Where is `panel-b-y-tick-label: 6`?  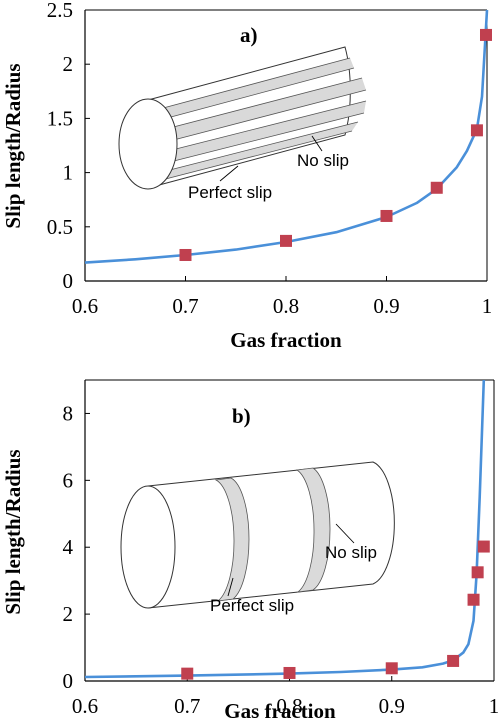
panel-b-y-tick-label: 6 is located at coordinates (68, 480).